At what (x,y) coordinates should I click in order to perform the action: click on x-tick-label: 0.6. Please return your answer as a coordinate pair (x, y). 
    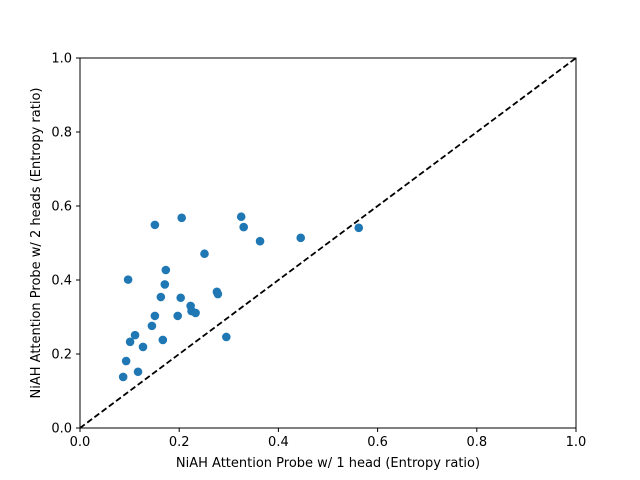
    Looking at the image, I should click on (377, 442).